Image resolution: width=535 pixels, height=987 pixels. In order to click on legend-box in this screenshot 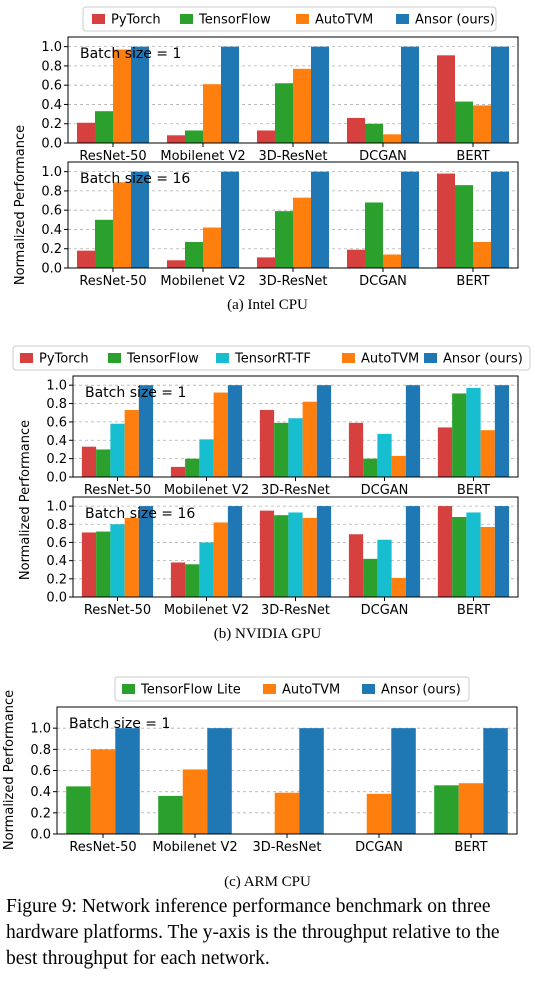, I will do `click(289, 19)`.